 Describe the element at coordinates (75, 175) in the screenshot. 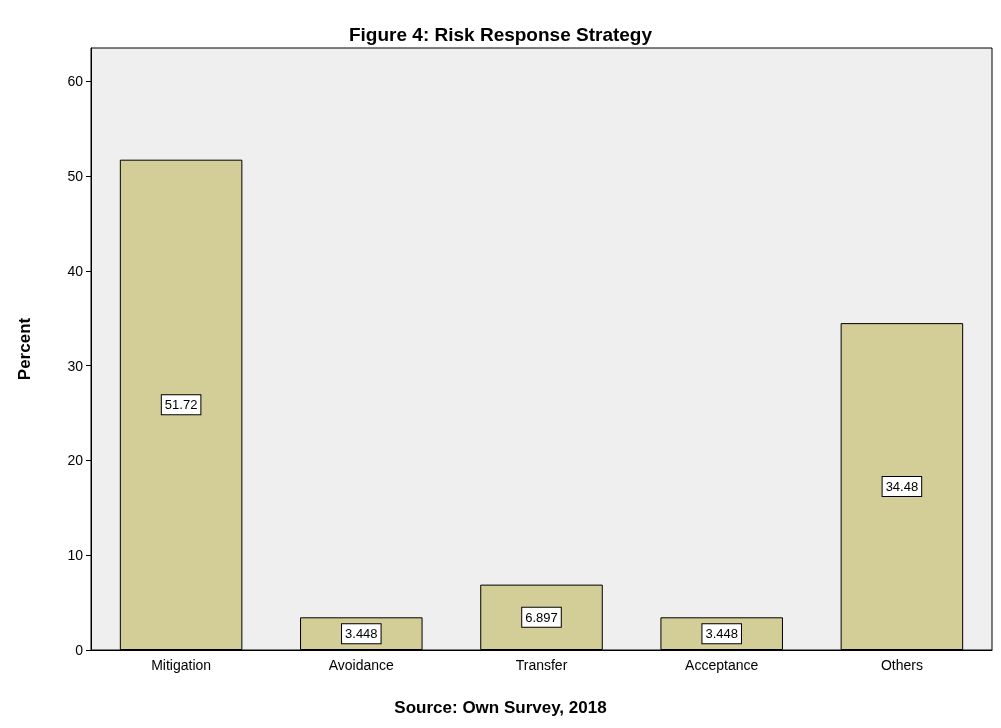

I see `y-tick-label: 50` at that location.